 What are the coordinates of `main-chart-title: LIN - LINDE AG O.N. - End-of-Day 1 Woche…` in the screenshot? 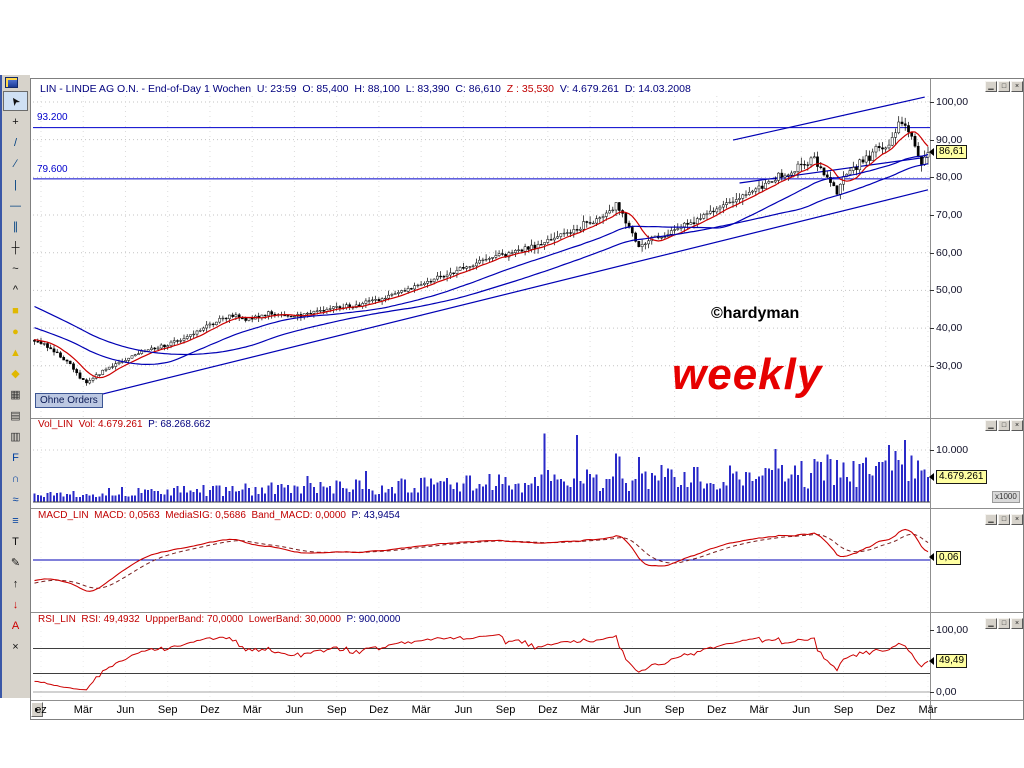 It's located at (365, 89).